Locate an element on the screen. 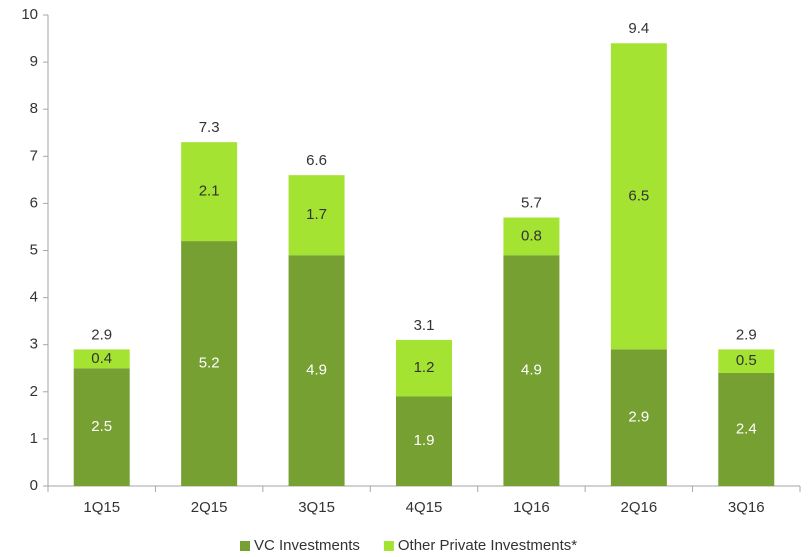 This screenshot has height=557, width=812. value-label: 0.4 is located at coordinates (101, 358).